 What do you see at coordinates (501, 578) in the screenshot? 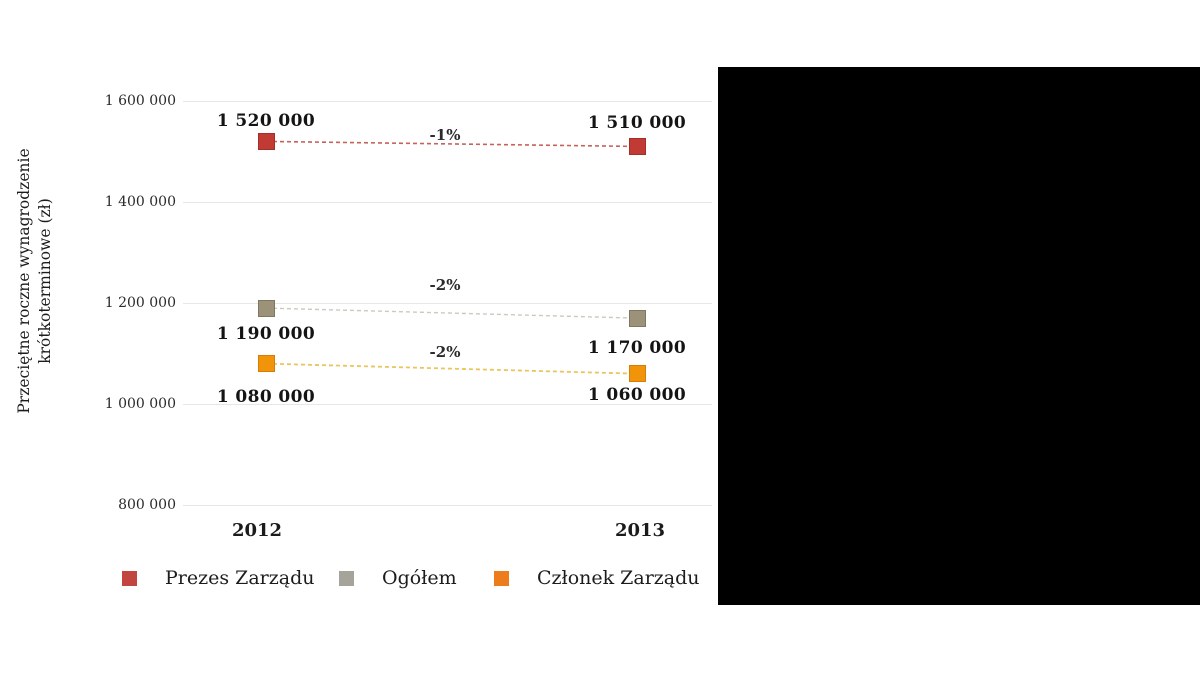
I see `legend-swatch-czlonek-zarzadu` at bounding box center [501, 578].